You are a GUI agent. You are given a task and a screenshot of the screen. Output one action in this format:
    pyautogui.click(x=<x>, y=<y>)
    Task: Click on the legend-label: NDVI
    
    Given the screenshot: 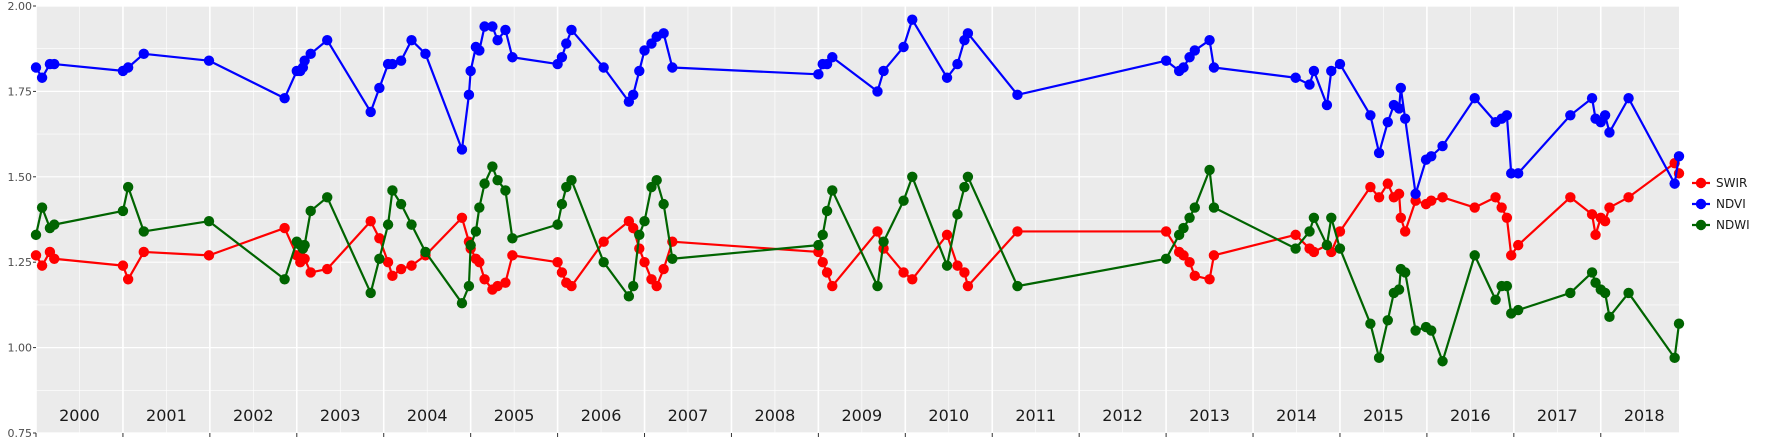 What is the action you would take?
    pyautogui.click(x=1731, y=204)
    